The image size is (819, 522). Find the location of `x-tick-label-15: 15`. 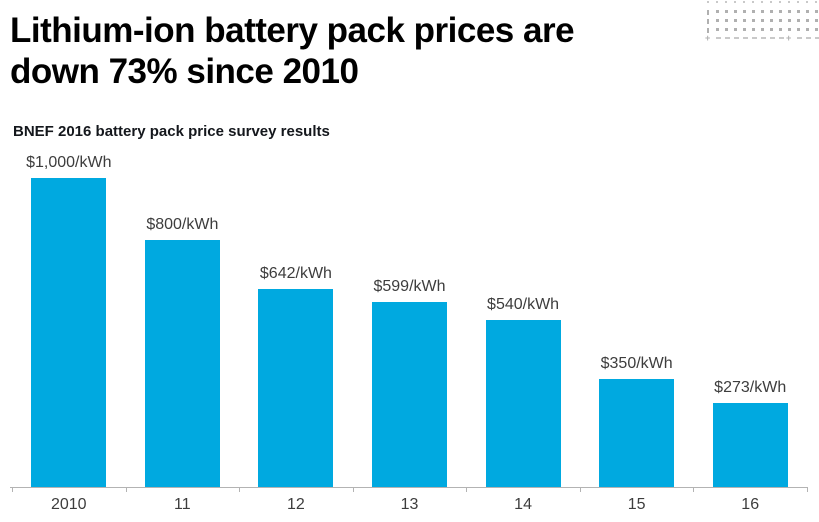

x-tick-label-15: 15 is located at coordinates (636, 504).